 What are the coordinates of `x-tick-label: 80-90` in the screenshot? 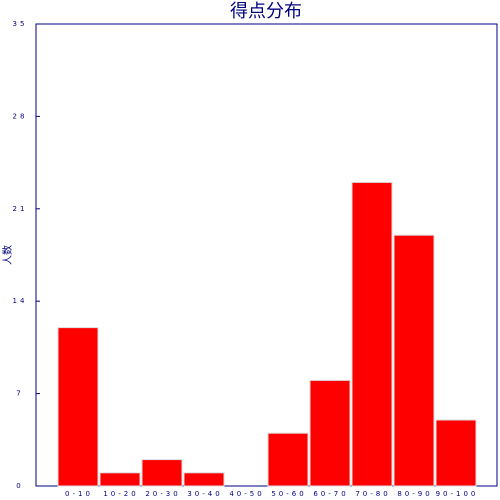 It's located at (414, 494).